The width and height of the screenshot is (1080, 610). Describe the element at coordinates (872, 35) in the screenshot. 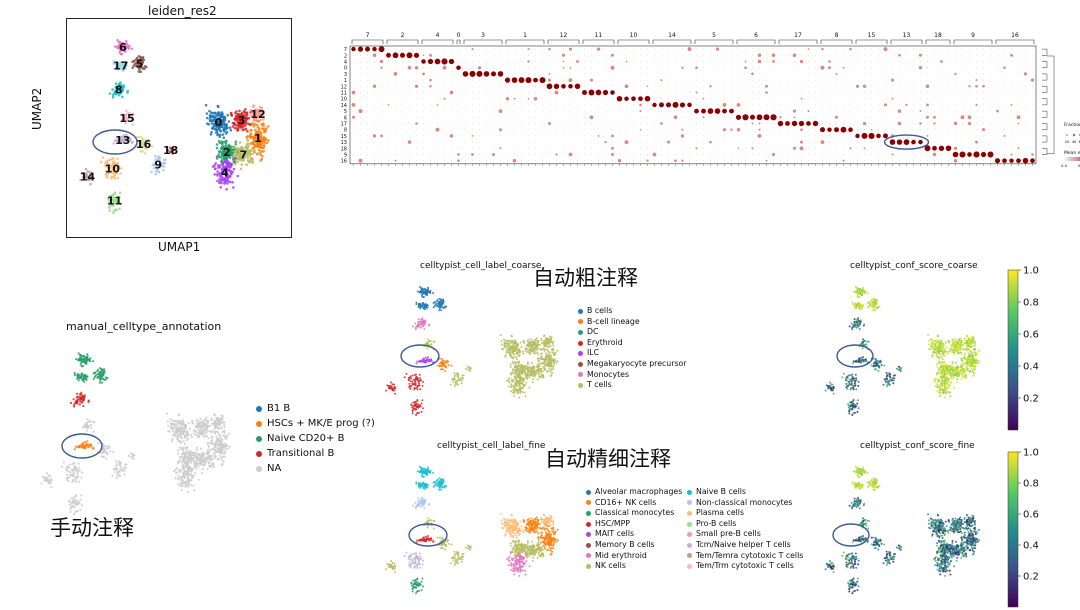

I see `group-label: 15` at that location.